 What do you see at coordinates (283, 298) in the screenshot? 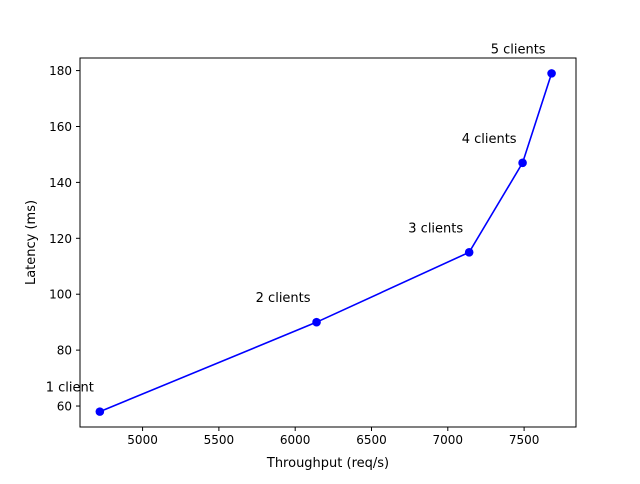
I see `data-label: 2 clients` at bounding box center [283, 298].